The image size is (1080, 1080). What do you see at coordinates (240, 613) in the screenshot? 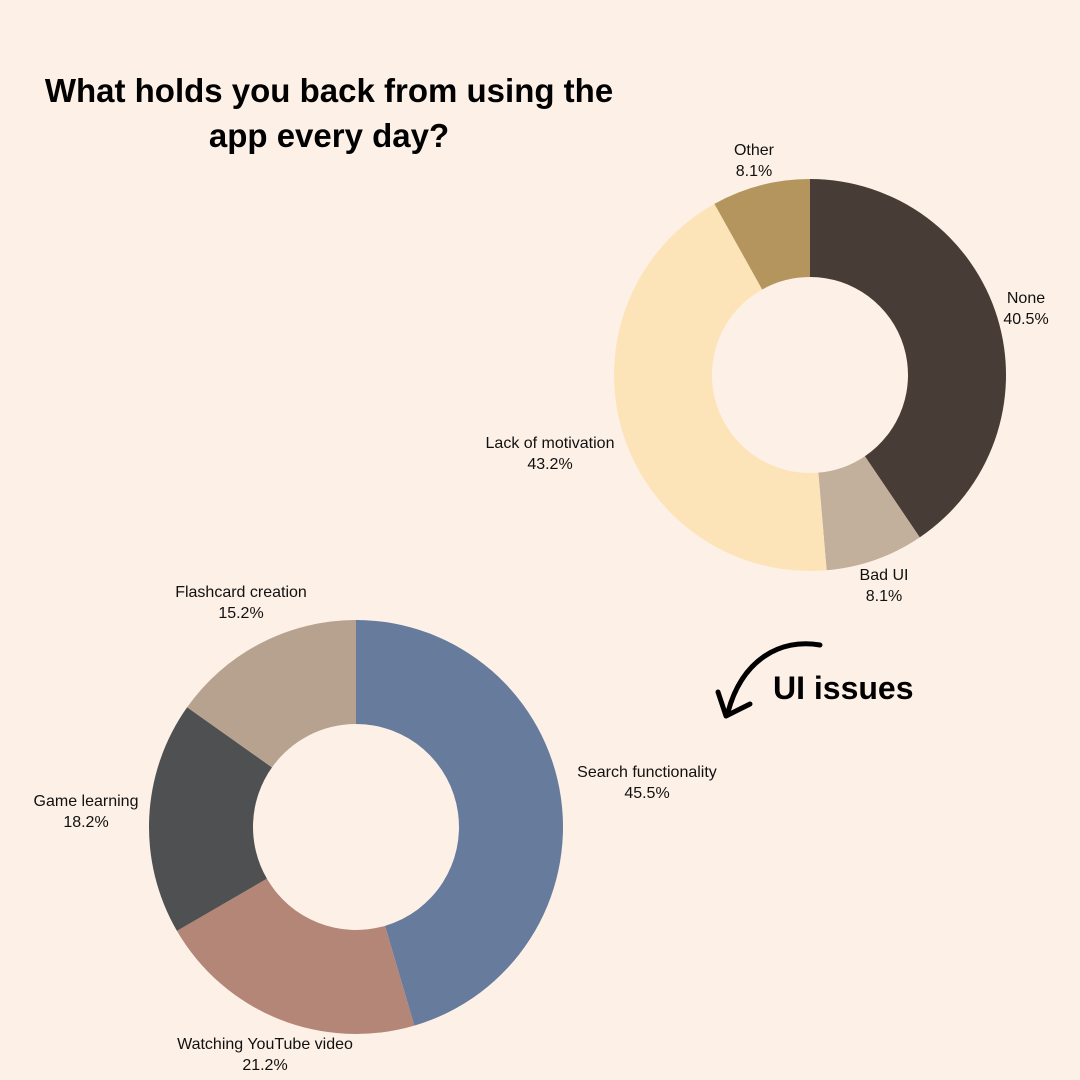
I see `slice-value-flashcard-creation: 15.2%` at bounding box center [240, 613].